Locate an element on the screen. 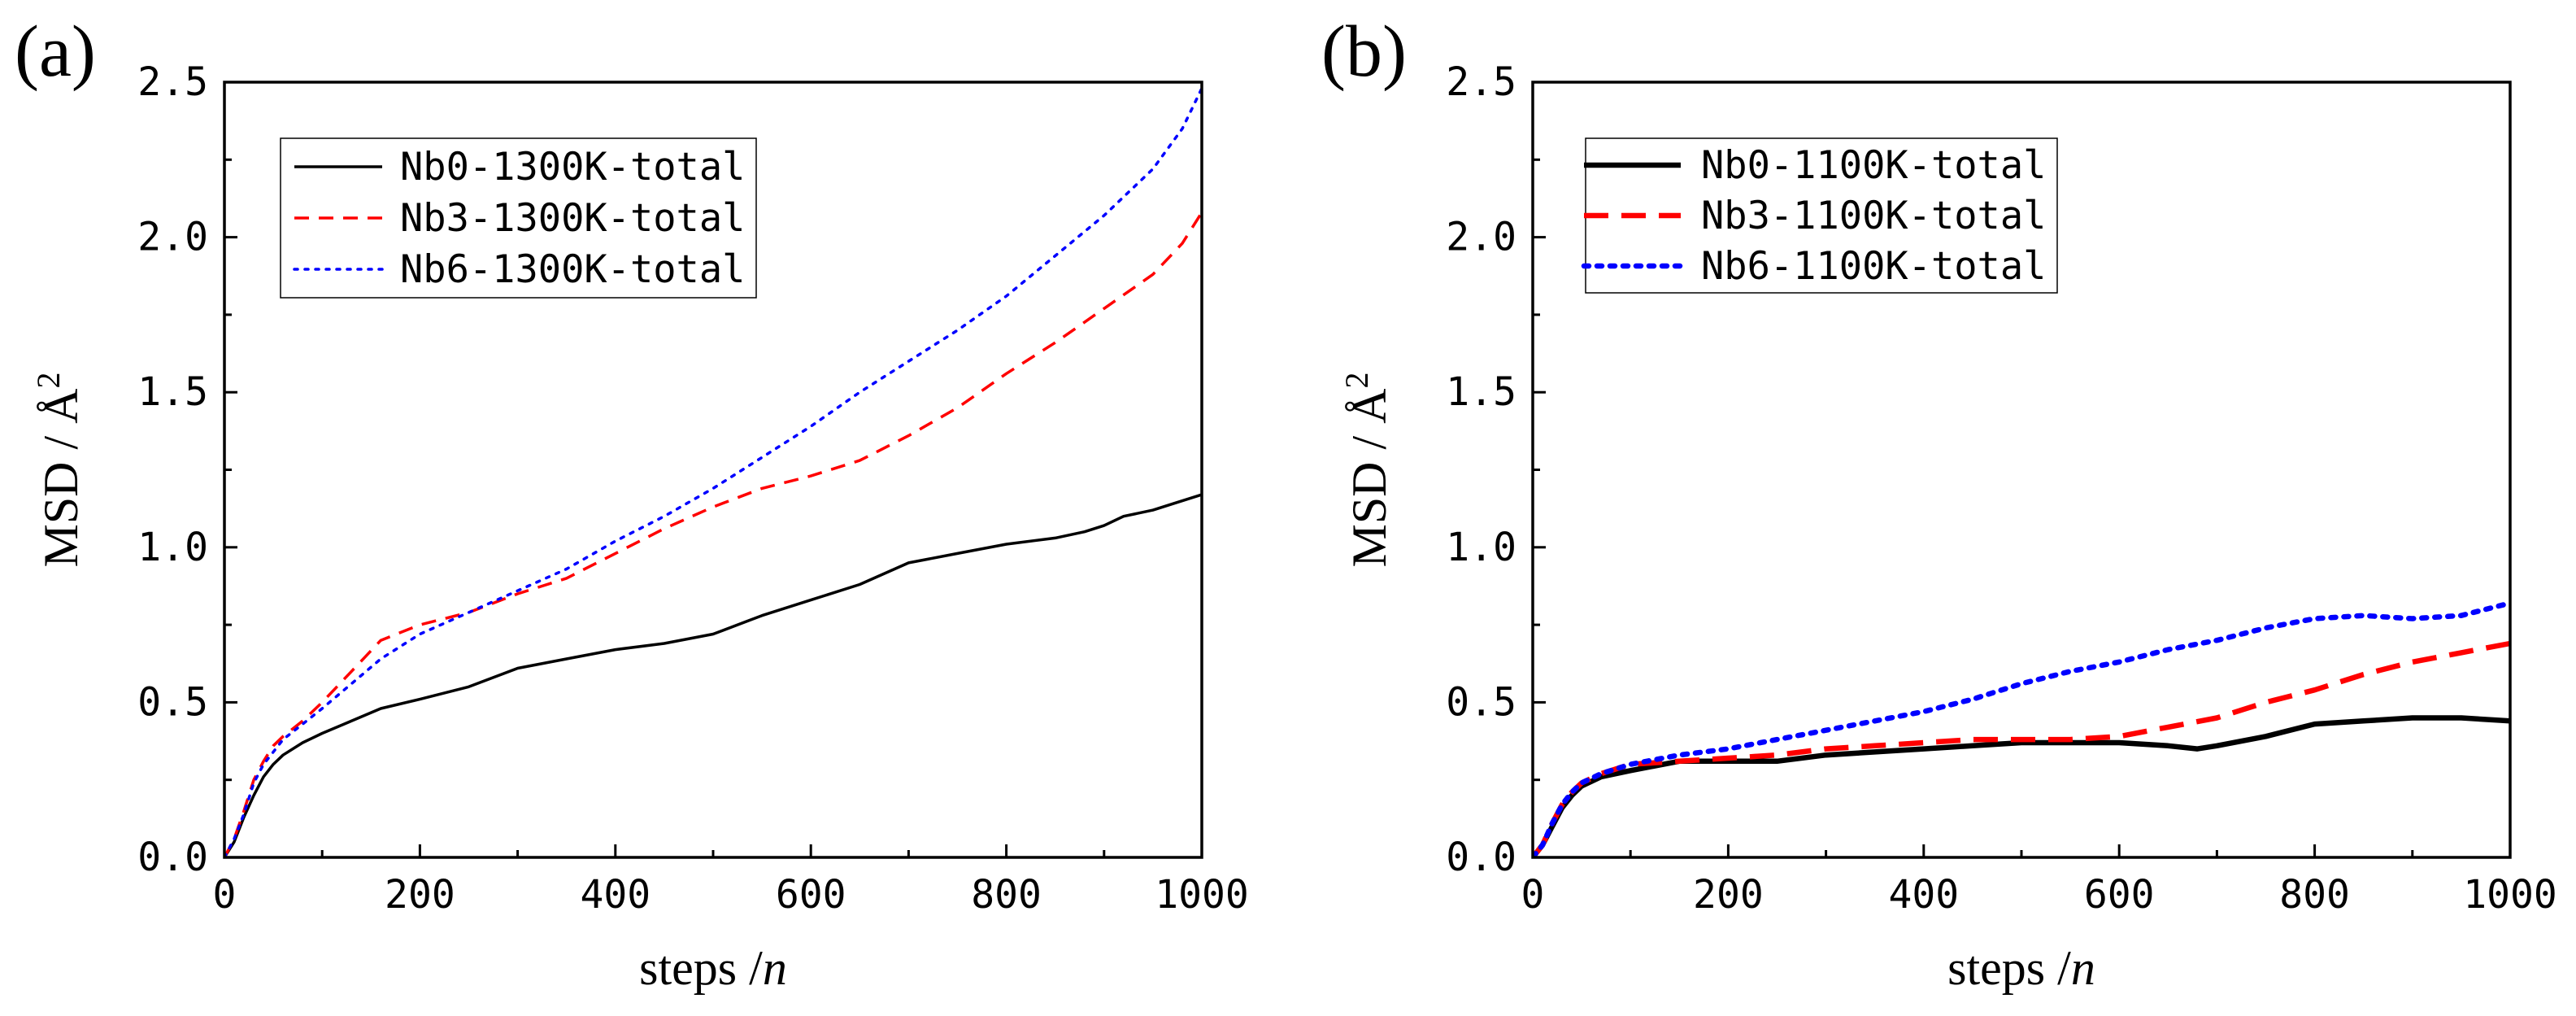 Image resolution: width=2576 pixels, height=1016 pixels. series-line-nb6-1100k-total is located at coordinates (2022, 728).